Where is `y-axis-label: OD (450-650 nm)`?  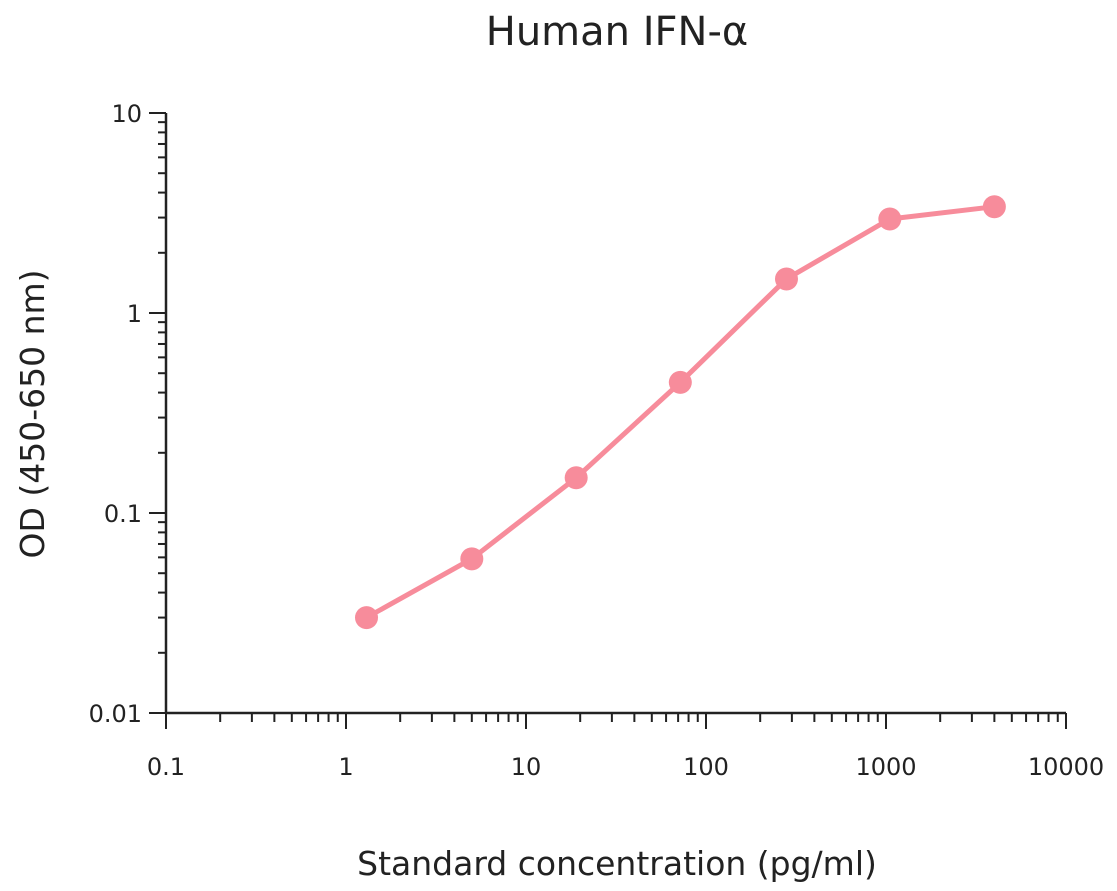
y-axis-label: OD (450-650 nm) is located at coordinates (32, 413).